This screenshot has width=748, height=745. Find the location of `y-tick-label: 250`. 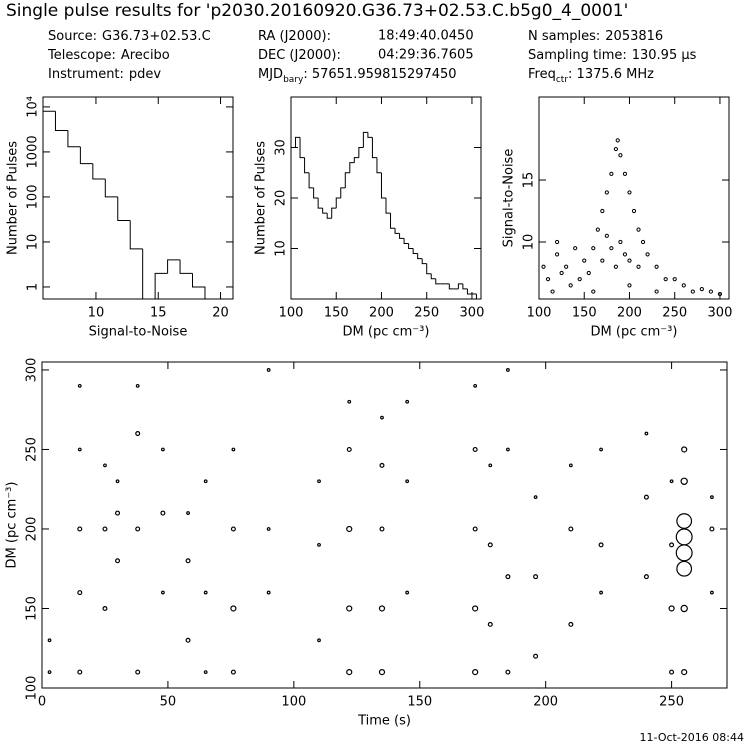

y-tick-label: 250 is located at coordinates (32, 449).